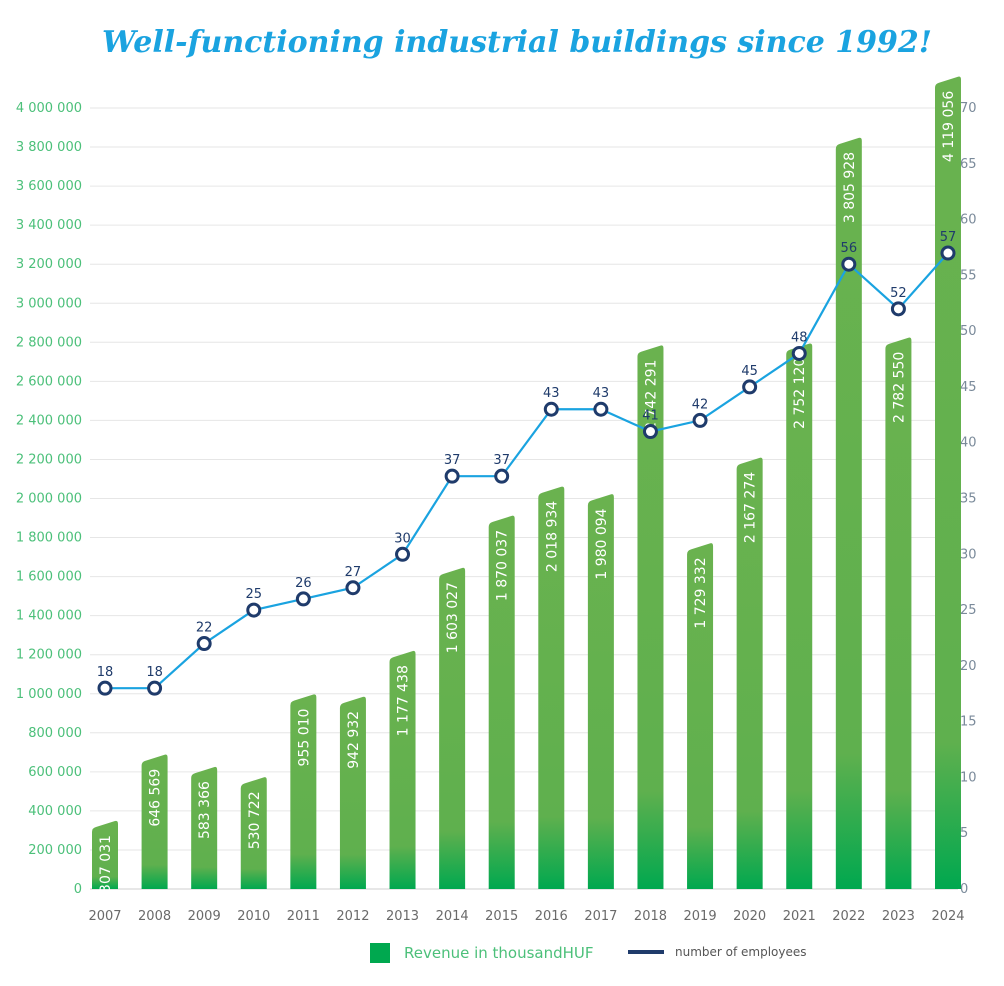 Image resolution: width=1004 pixels, height=986 pixels. Describe the element at coordinates (751, 507) in the screenshot. I see `revenue-bar-value-label: 2 167 274` at that location.